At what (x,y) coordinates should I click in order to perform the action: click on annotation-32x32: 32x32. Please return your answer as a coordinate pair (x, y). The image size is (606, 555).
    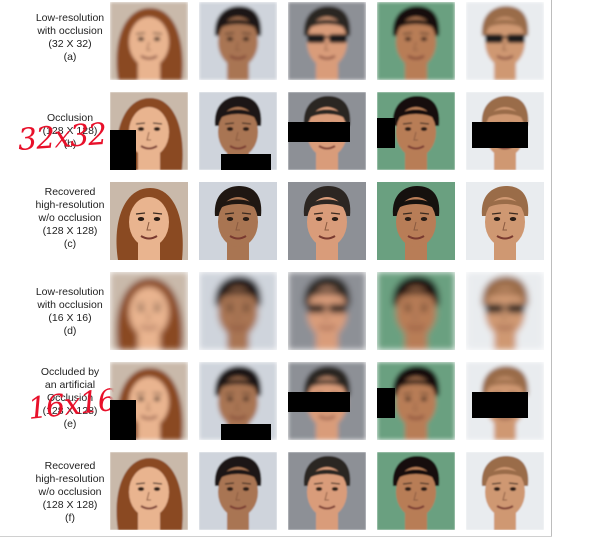
    Looking at the image, I should click on (62, 137).